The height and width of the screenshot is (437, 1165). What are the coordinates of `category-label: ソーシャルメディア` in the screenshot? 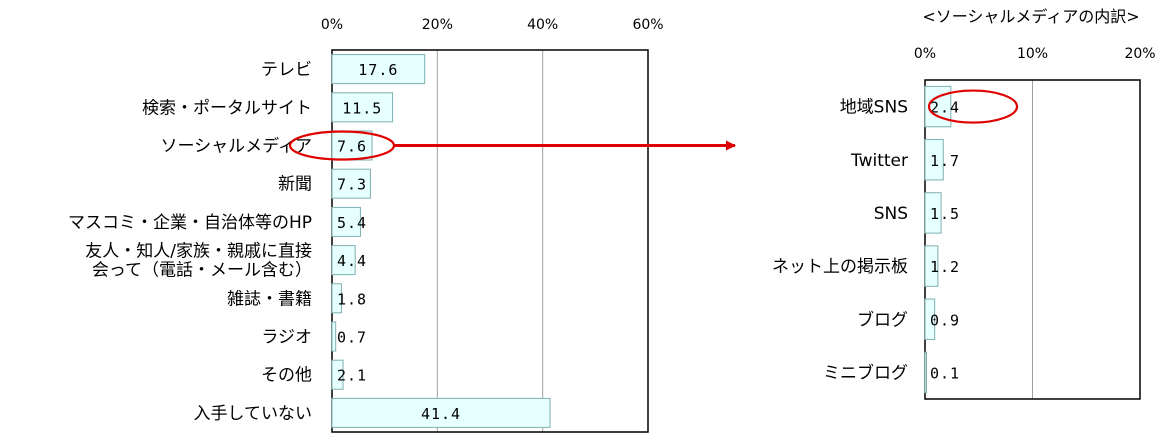 It's located at (236, 146).